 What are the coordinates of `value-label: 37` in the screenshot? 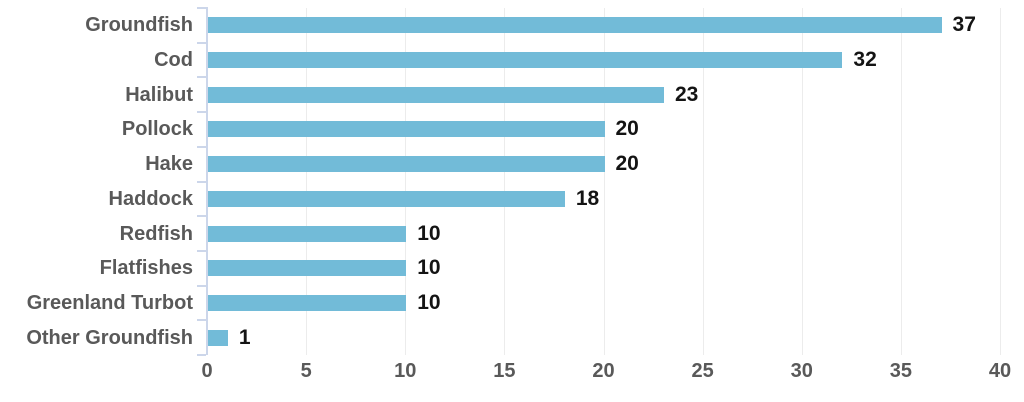 It's located at (964, 25).